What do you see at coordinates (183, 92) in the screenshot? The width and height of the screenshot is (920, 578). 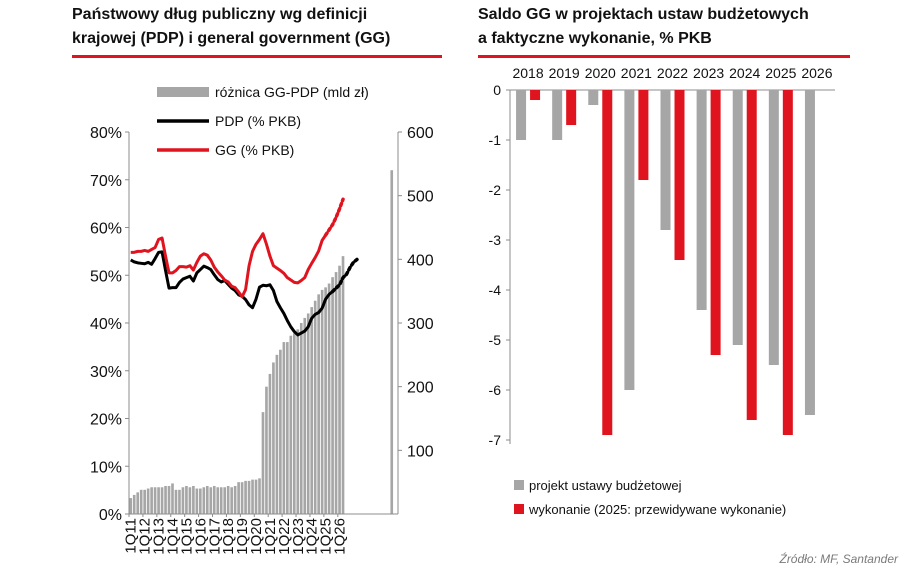 I see `legend-diff-swatch` at bounding box center [183, 92].